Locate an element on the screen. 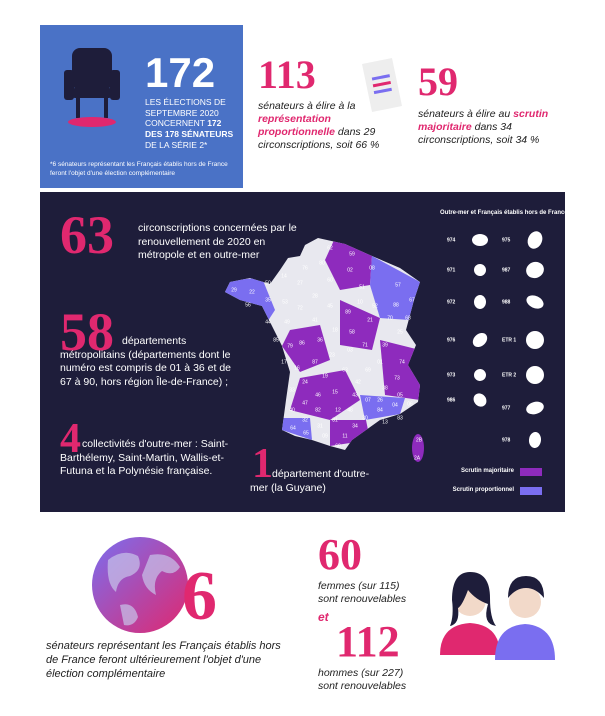 The height and width of the screenshot is (716, 605). number: 63 is located at coordinates (87, 235).